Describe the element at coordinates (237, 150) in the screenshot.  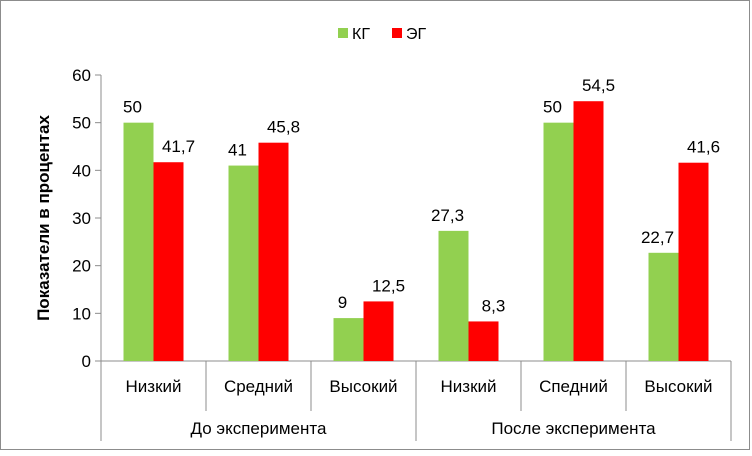
I see `data-label: 41` at that location.